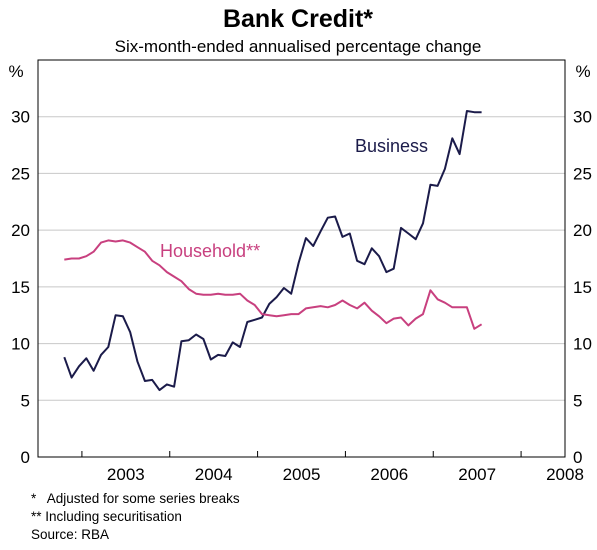 This screenshot has width=597, height=550. I want to click on x-tick-marks, so click(301, 454).